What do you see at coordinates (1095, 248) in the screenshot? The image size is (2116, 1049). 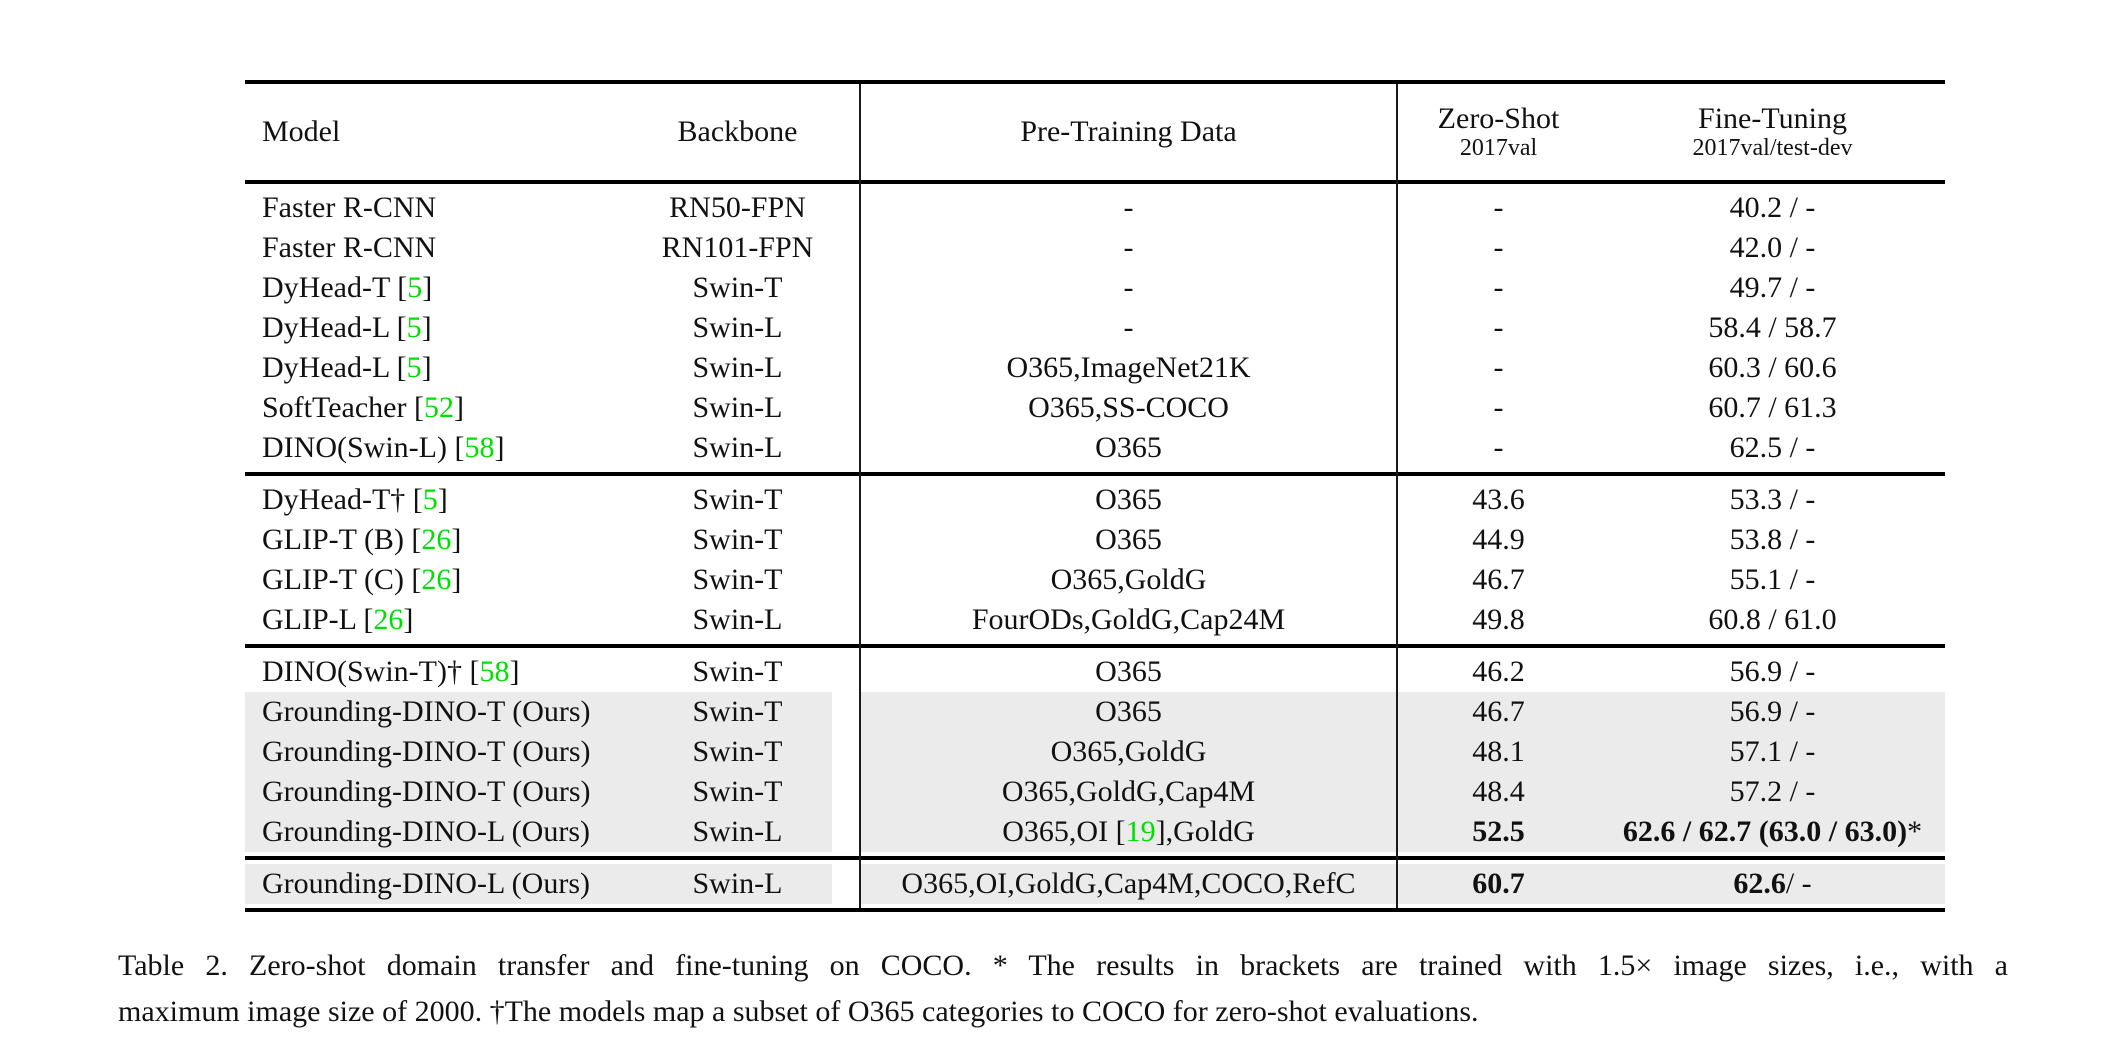 I see `table-row: Faster R-CNN RN101-FPN - - 42.0 / -` at bounding box center [1095, 248].